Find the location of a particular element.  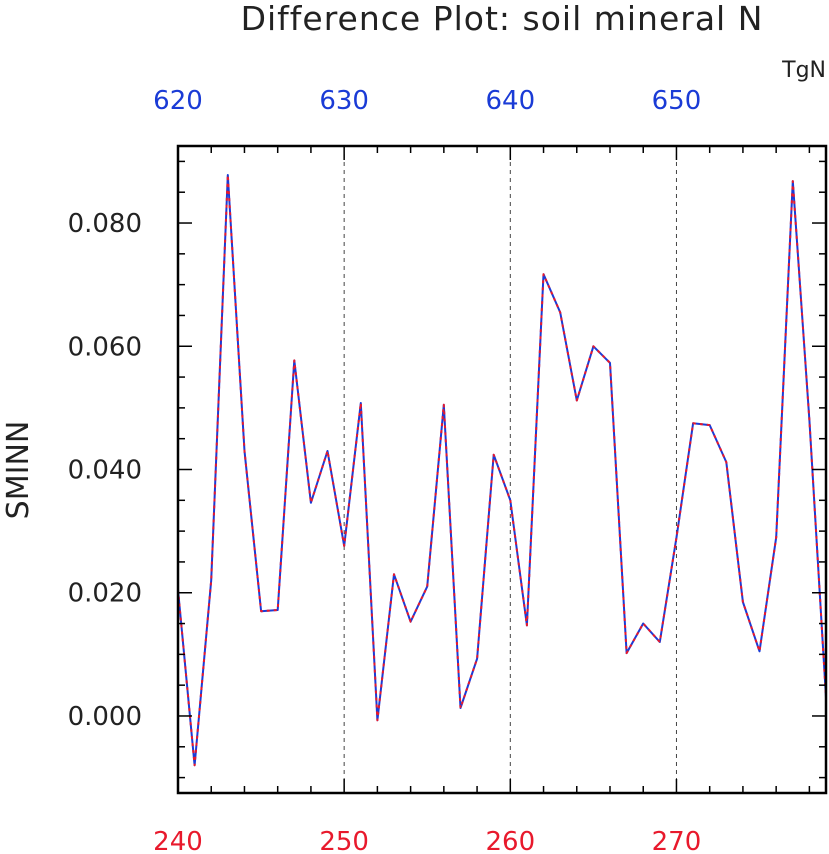

x-bottom-tick-label-0: 240 is located at coordinates (178, 840).